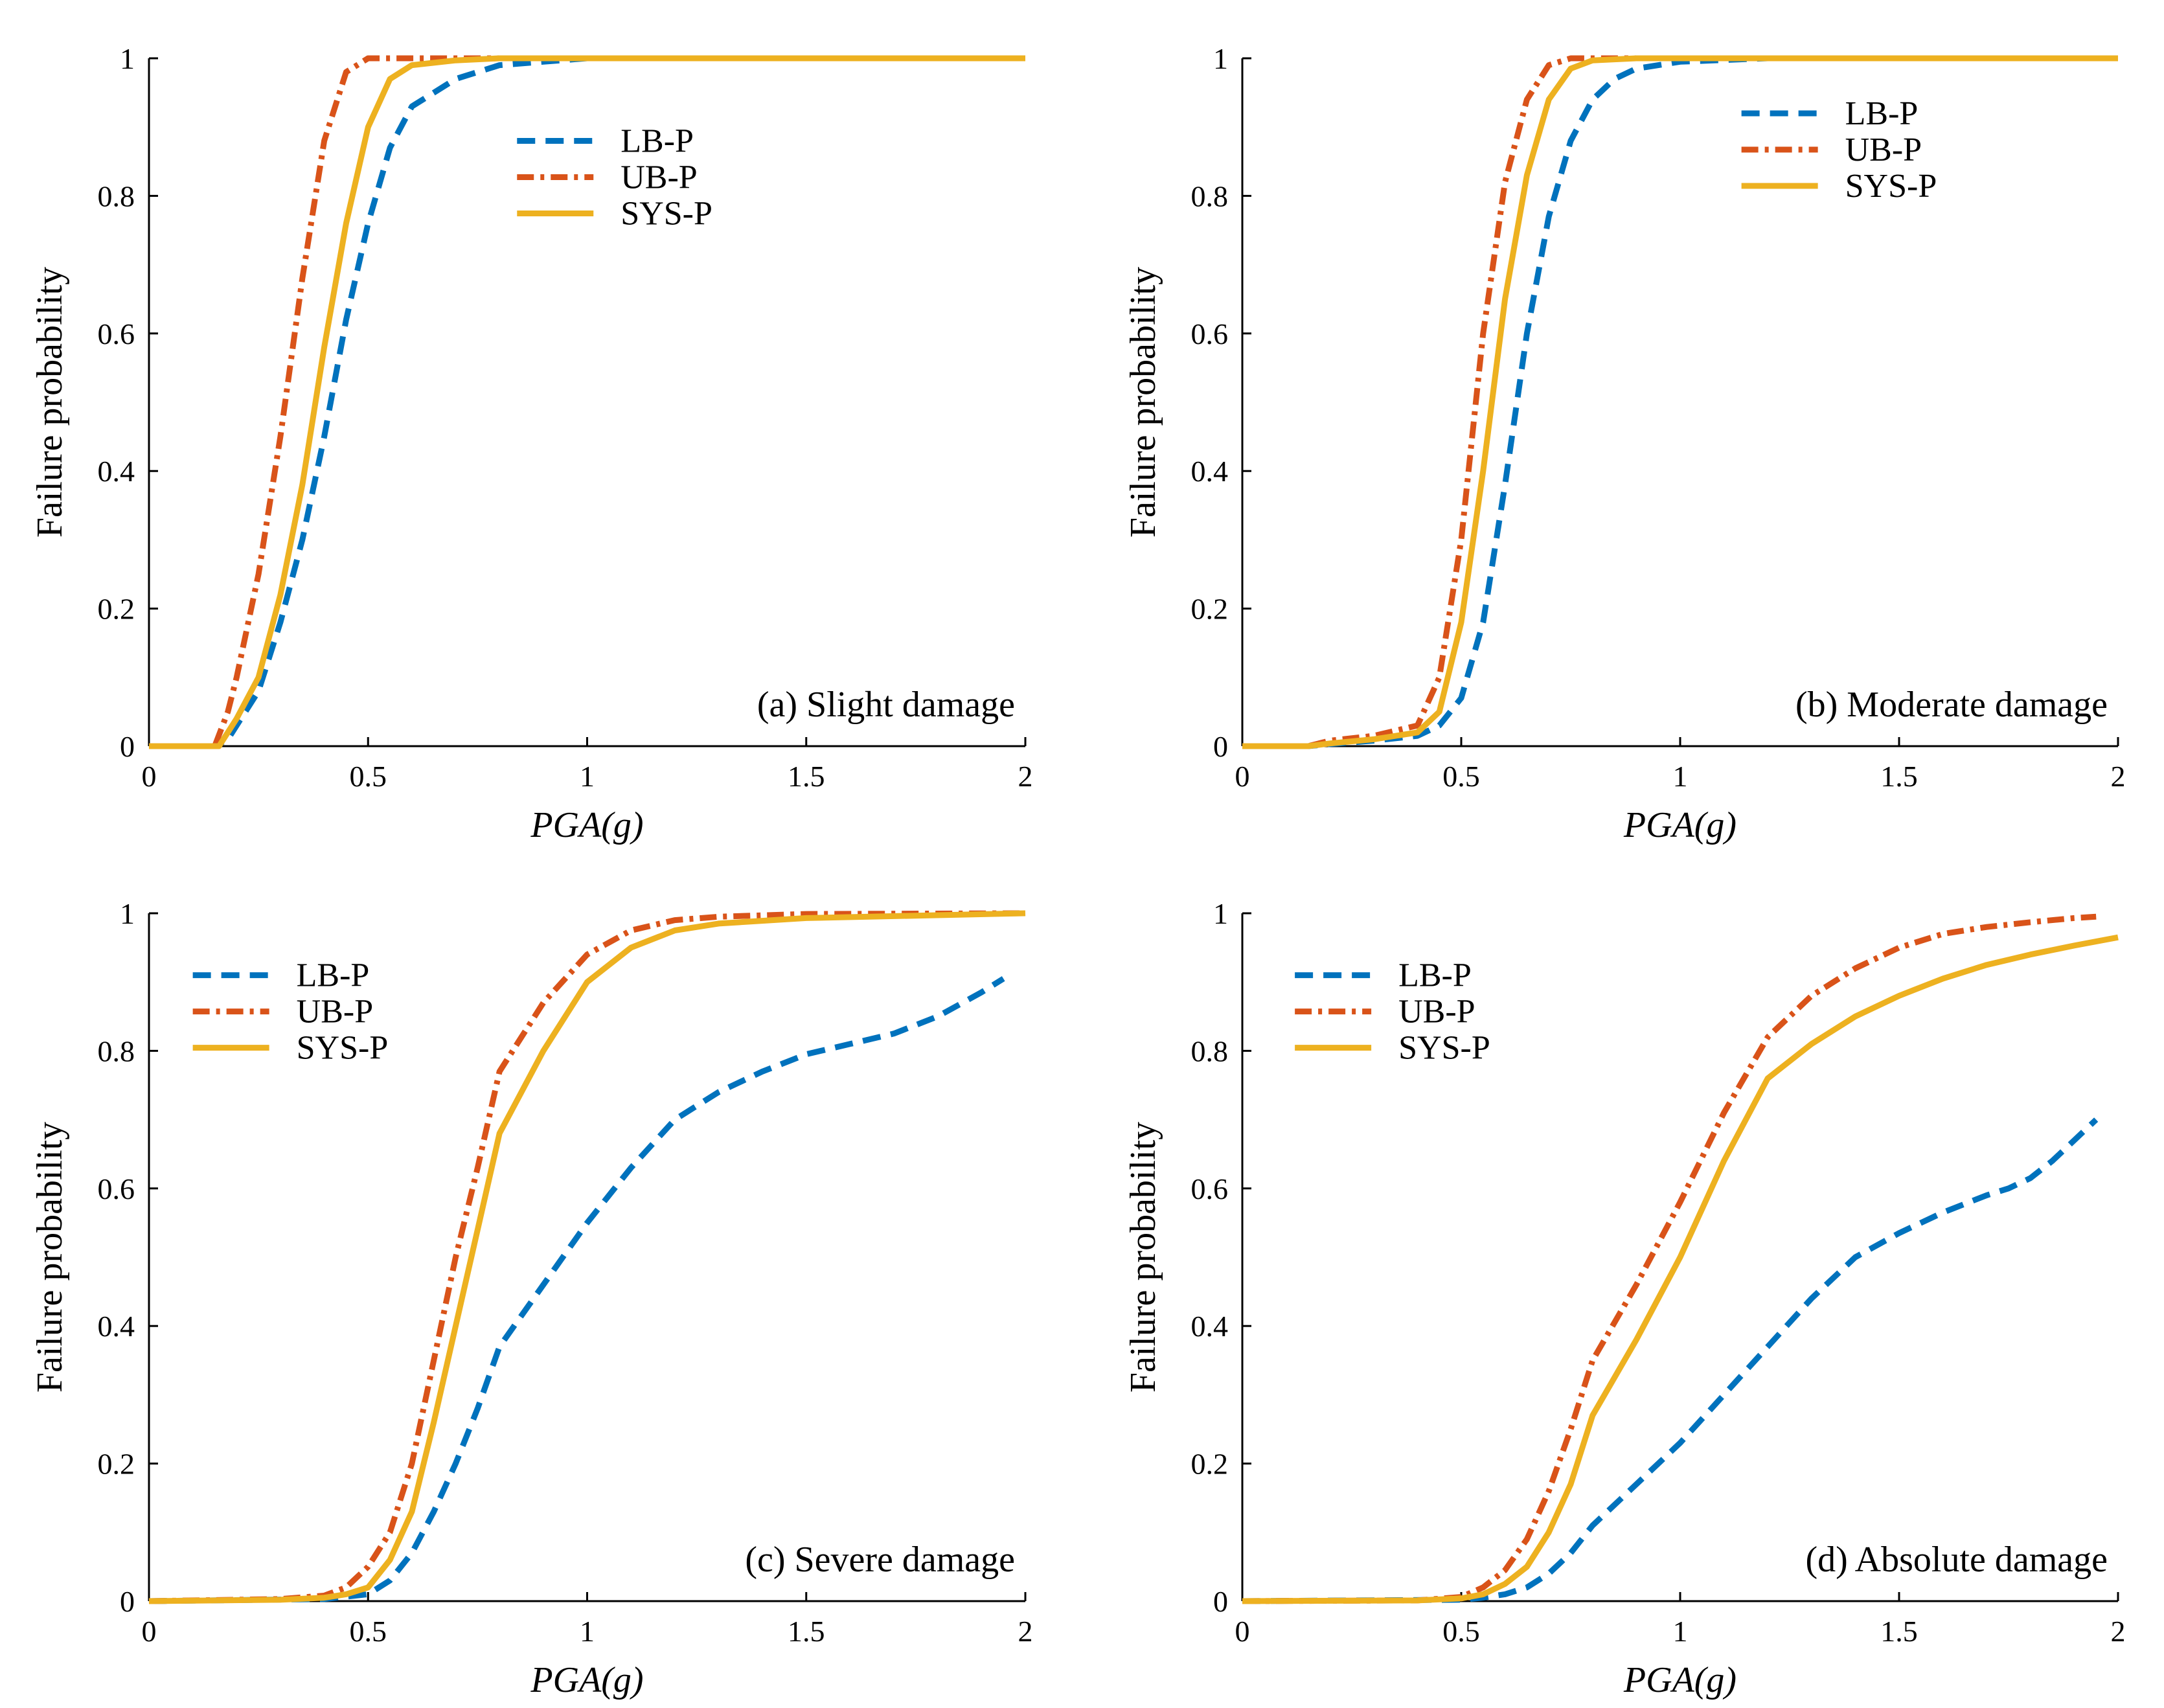 The image size is (2164, 1708). What do you see at coordinates (880, 1560) in the screenshot?
I see `panel-title: (c) Severe damage` at bounding box center [880, 1560].